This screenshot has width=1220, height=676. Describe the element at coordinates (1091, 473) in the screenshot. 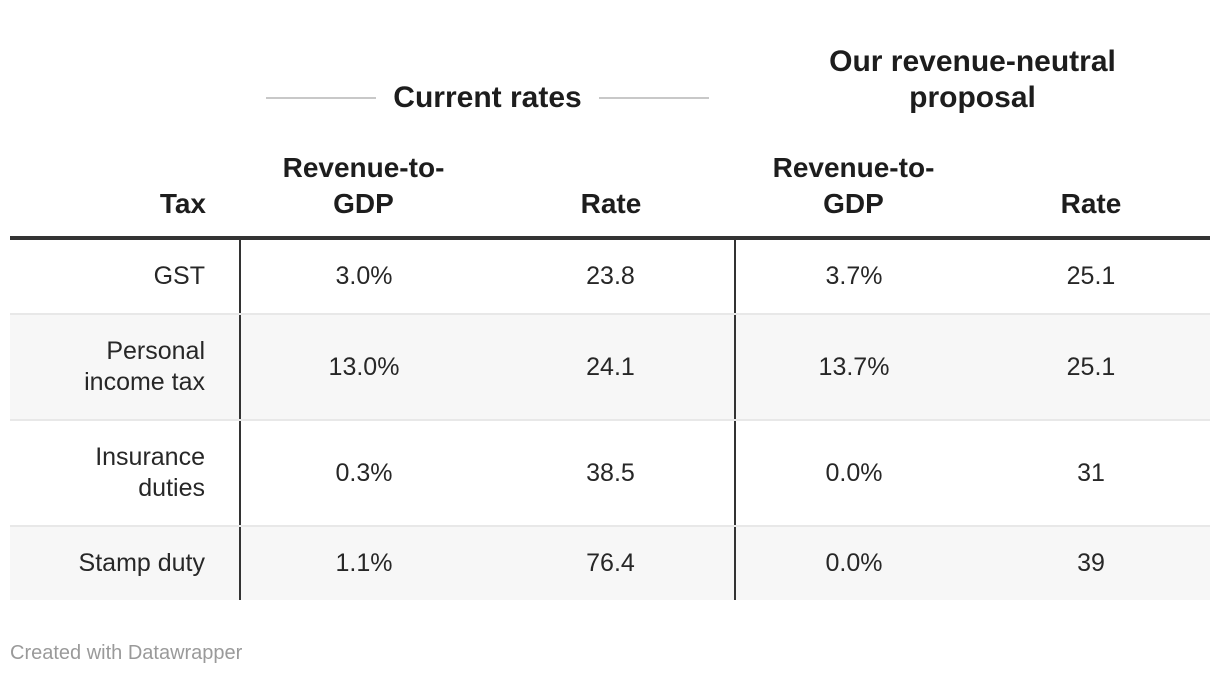

I see `cell-proposal-rate: 31` at that location.